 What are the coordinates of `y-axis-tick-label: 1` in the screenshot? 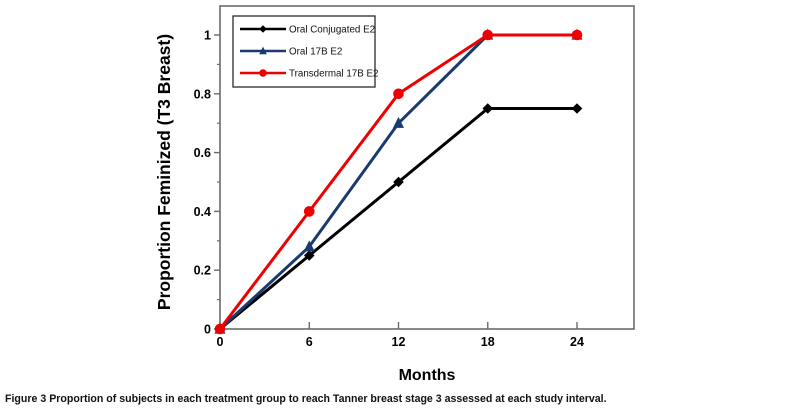 It's located at (207, 36).